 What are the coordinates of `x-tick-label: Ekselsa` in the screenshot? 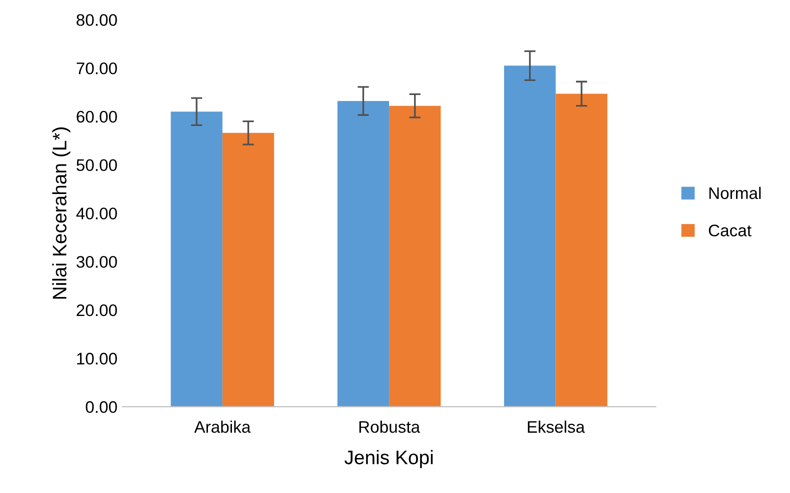 It's located at (556, 426).